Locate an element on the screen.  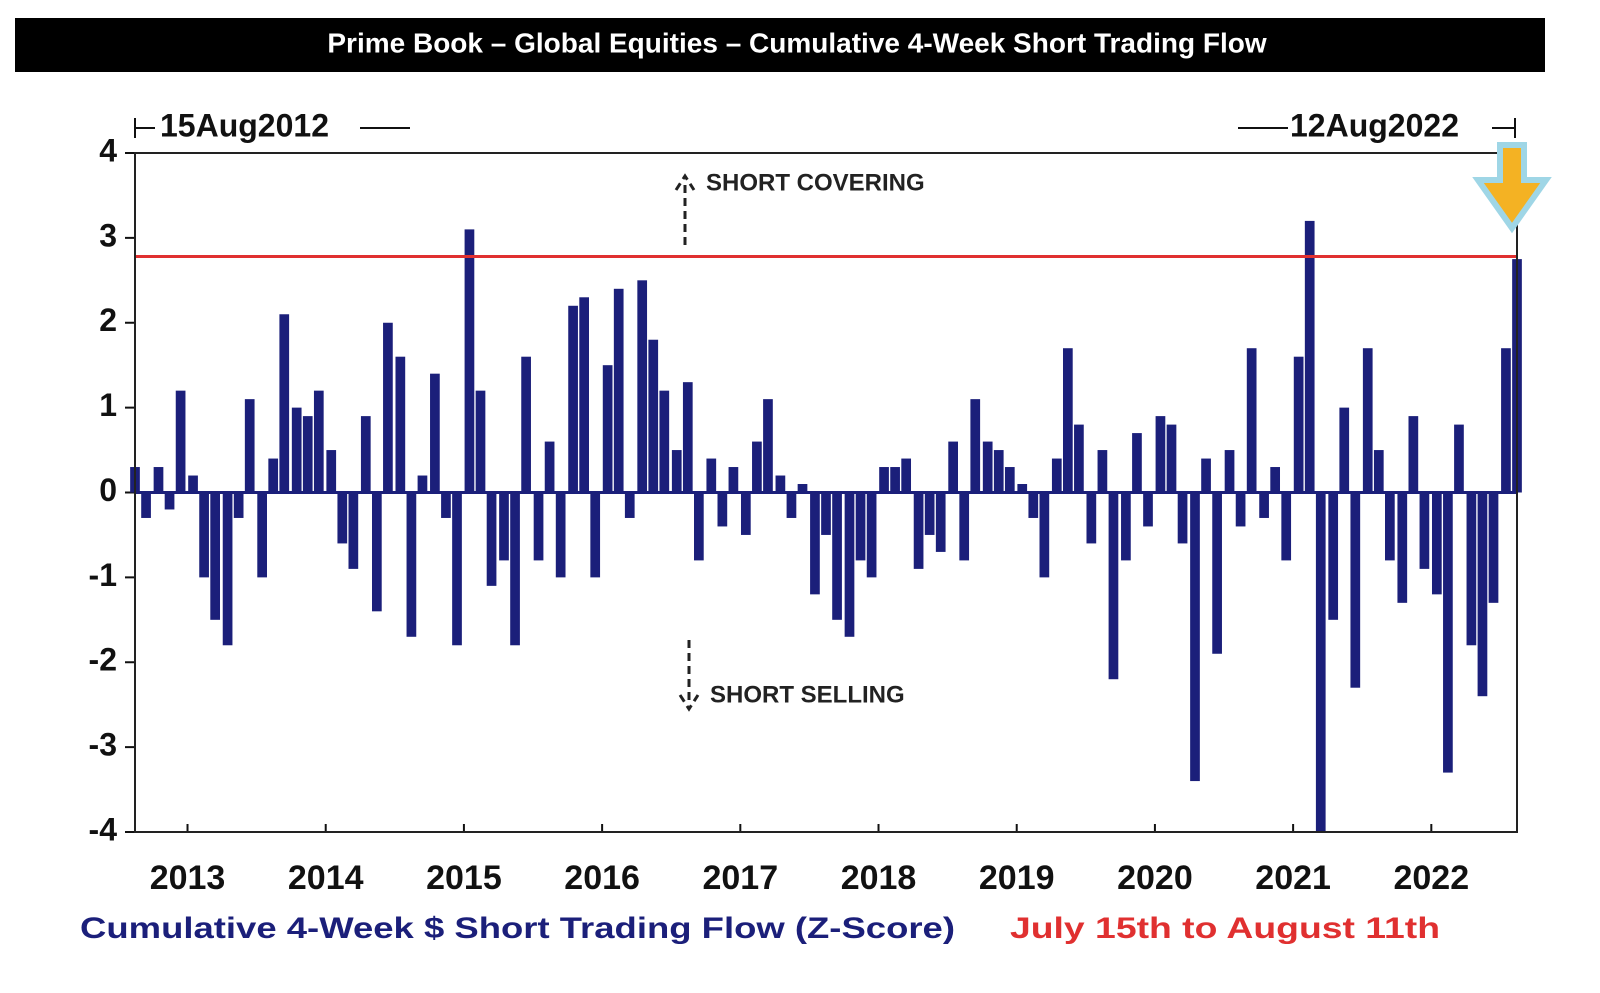
y-tick-label: -2 is located at coordinates (103, 660).